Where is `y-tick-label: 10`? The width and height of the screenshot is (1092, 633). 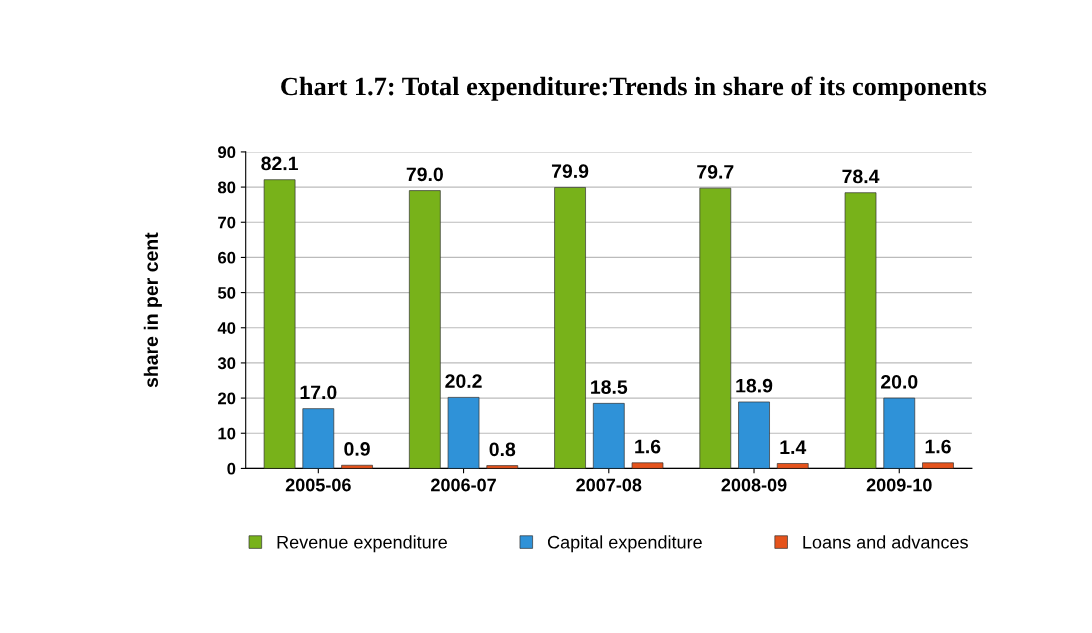 y-tick-label: 10 is located at coordinates (227, 433).